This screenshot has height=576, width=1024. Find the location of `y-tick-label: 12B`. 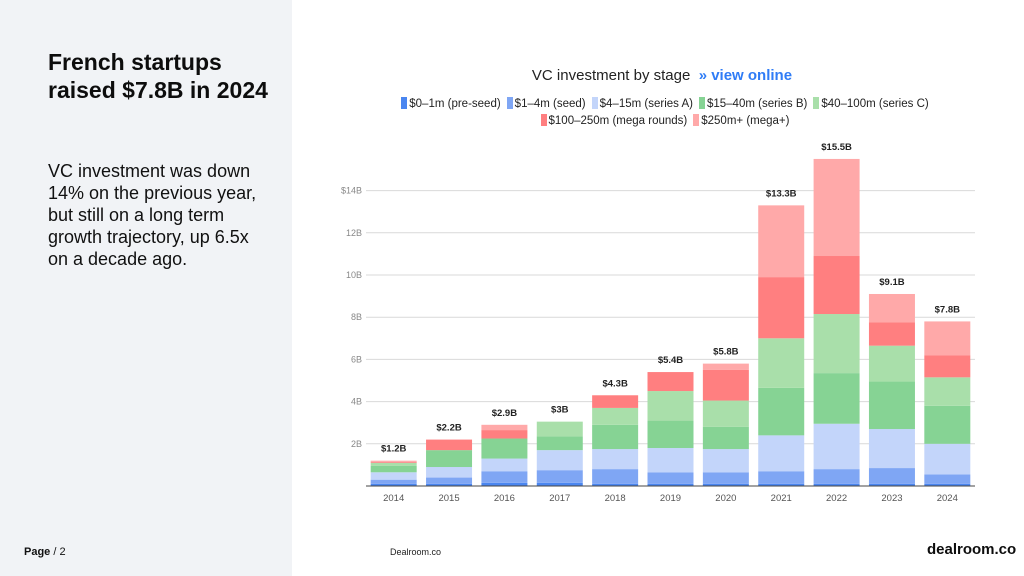

y-tick-label: 12B is located at coordinates (354, 233).